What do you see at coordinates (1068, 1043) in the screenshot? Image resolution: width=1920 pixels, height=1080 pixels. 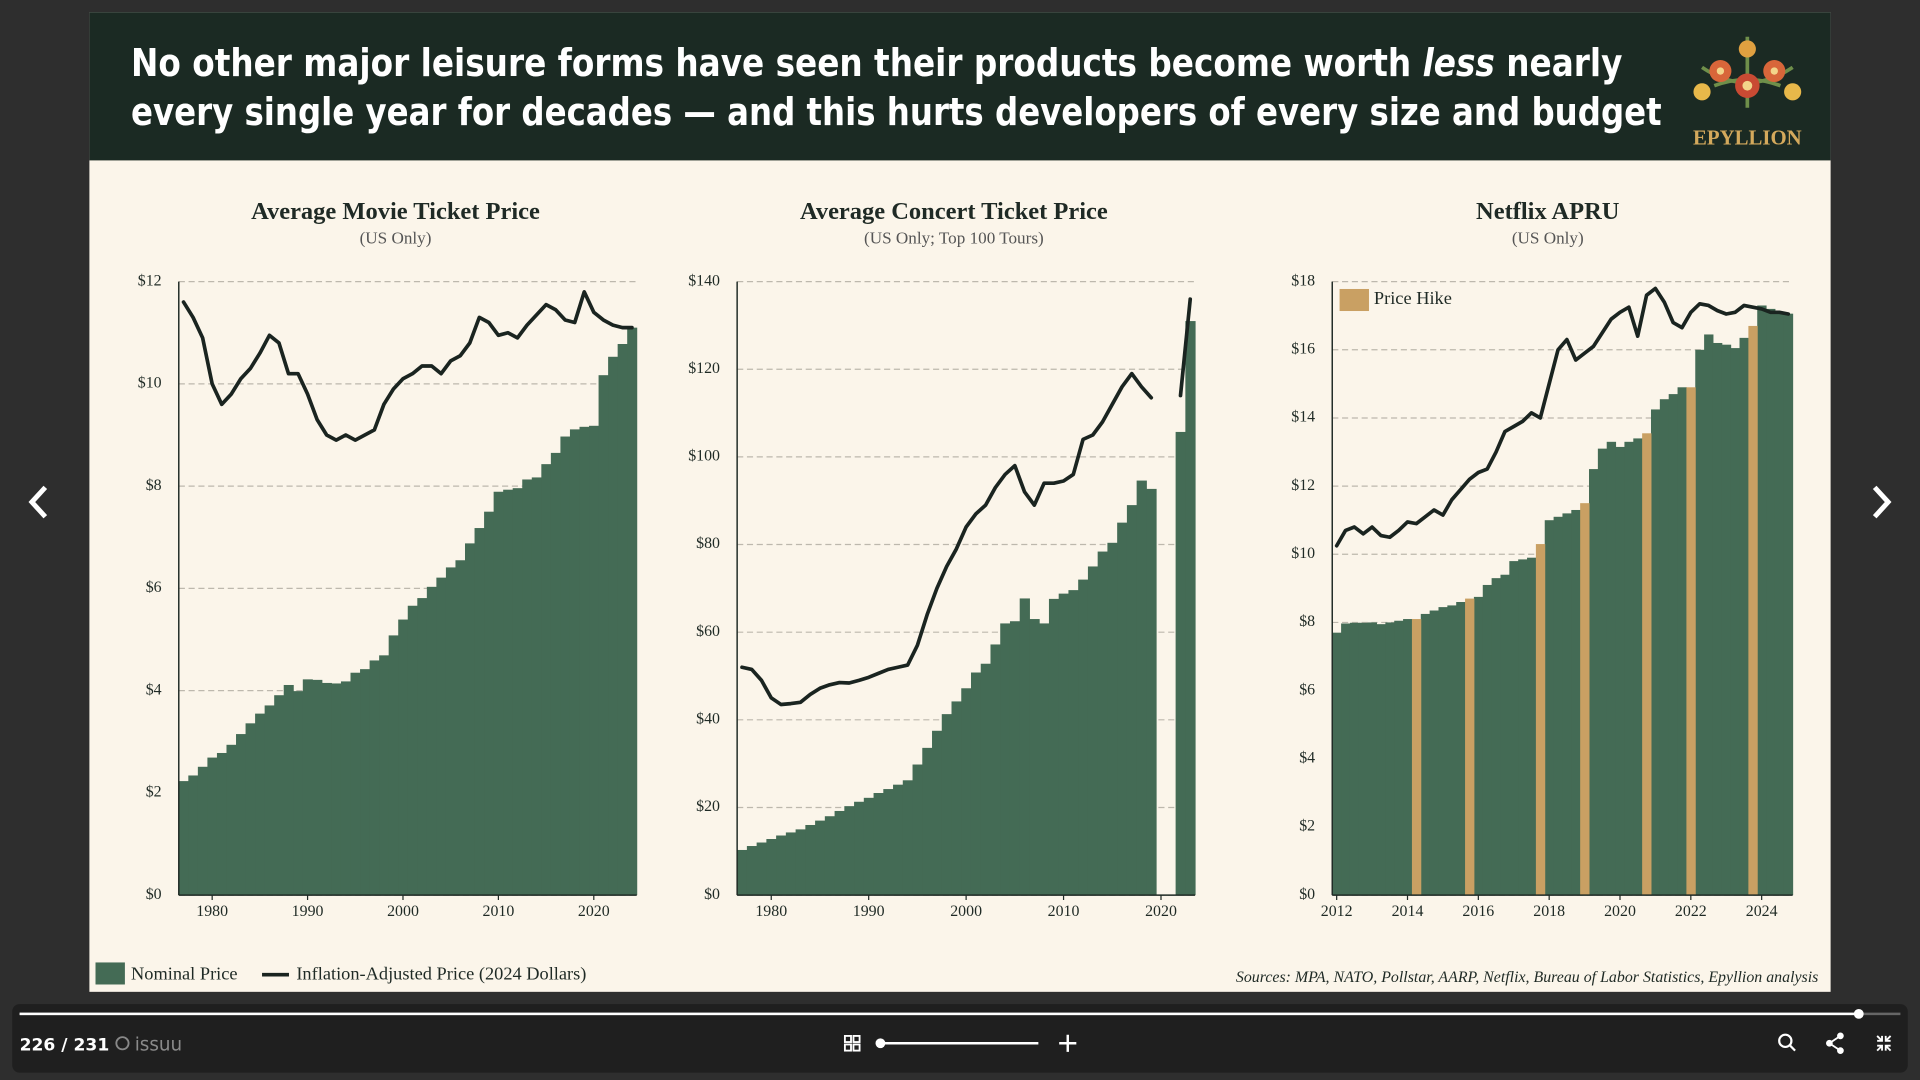 I see `zoom-in-button` at bounding box center [1068, 1043].